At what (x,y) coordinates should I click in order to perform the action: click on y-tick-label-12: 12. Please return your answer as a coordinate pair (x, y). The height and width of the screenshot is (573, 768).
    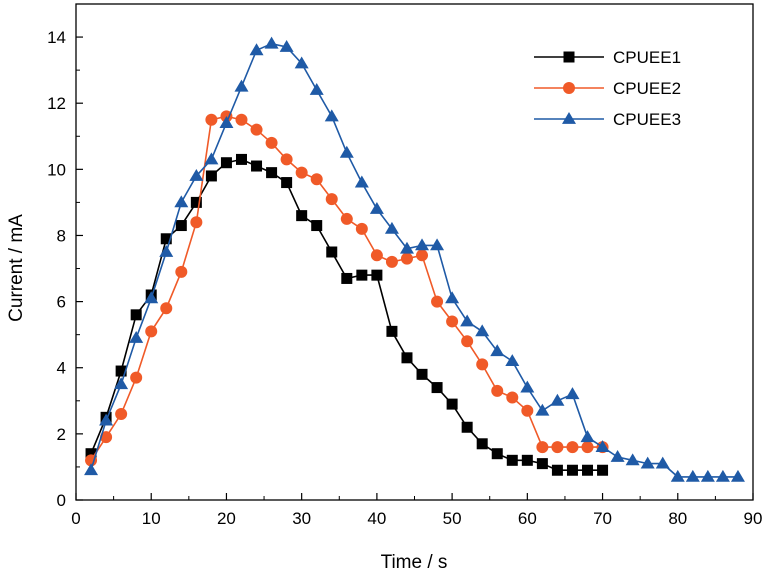
    Looking at the image, I should click on (56, 103).